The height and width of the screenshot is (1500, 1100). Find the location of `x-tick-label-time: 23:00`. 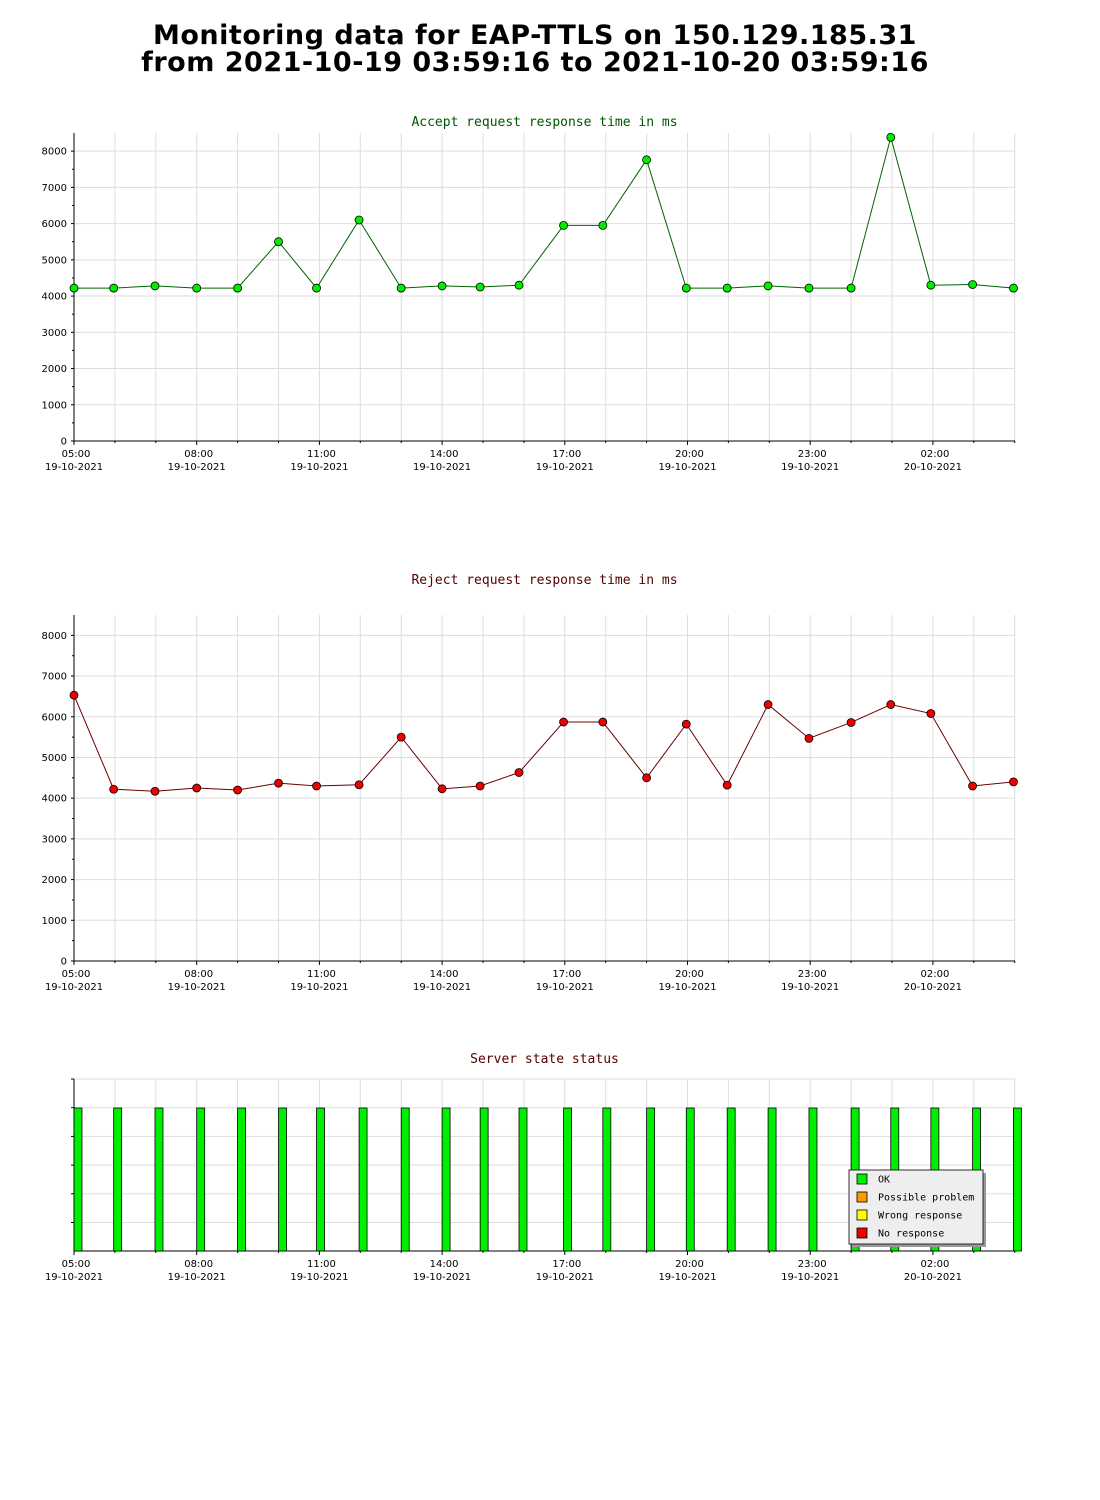

x-tick-label-time: 23:00 is located at coordinates (812, 974).